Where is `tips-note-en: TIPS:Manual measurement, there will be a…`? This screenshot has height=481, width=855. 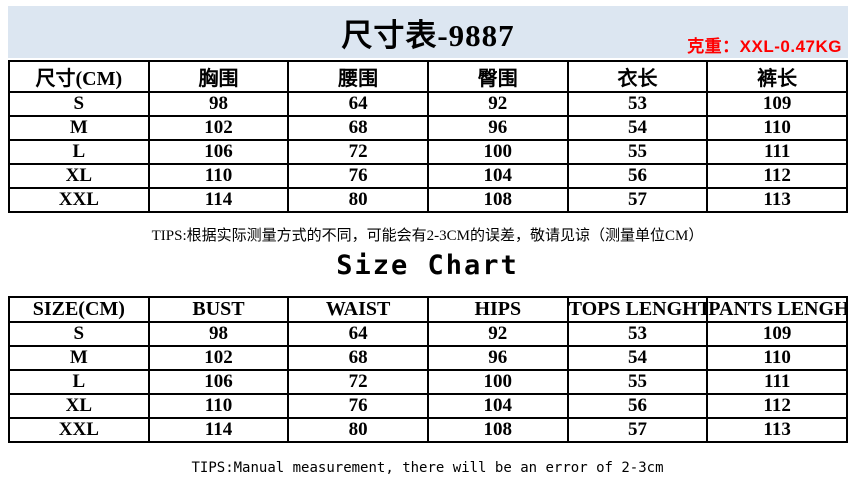
tips-note-en: TIPS:Manual measurement, there will be a… is located at coordinates (427, 468).